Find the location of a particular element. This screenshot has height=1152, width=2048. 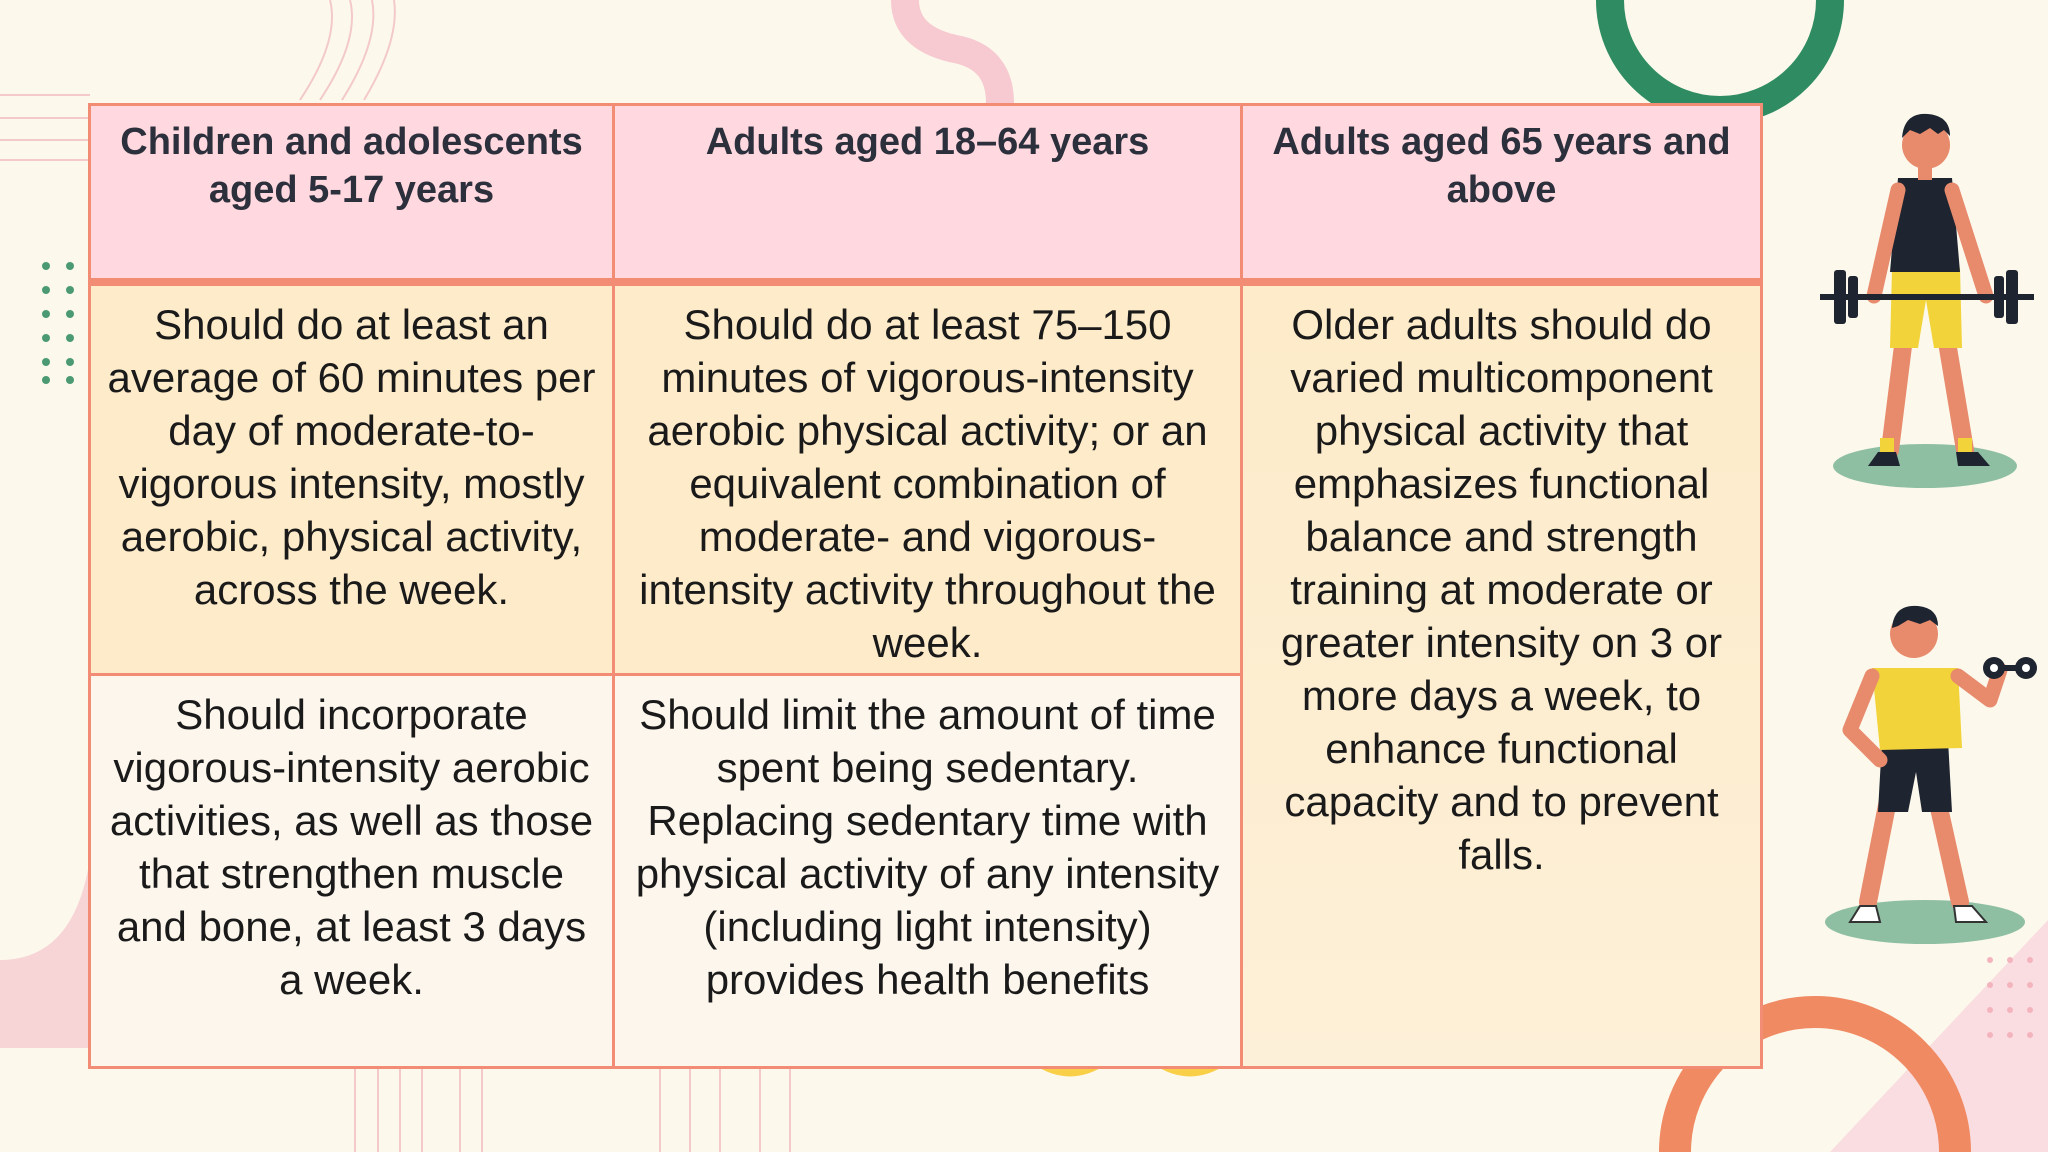

orange-ring-bottom-right is located at coordinates (1815, 1074).